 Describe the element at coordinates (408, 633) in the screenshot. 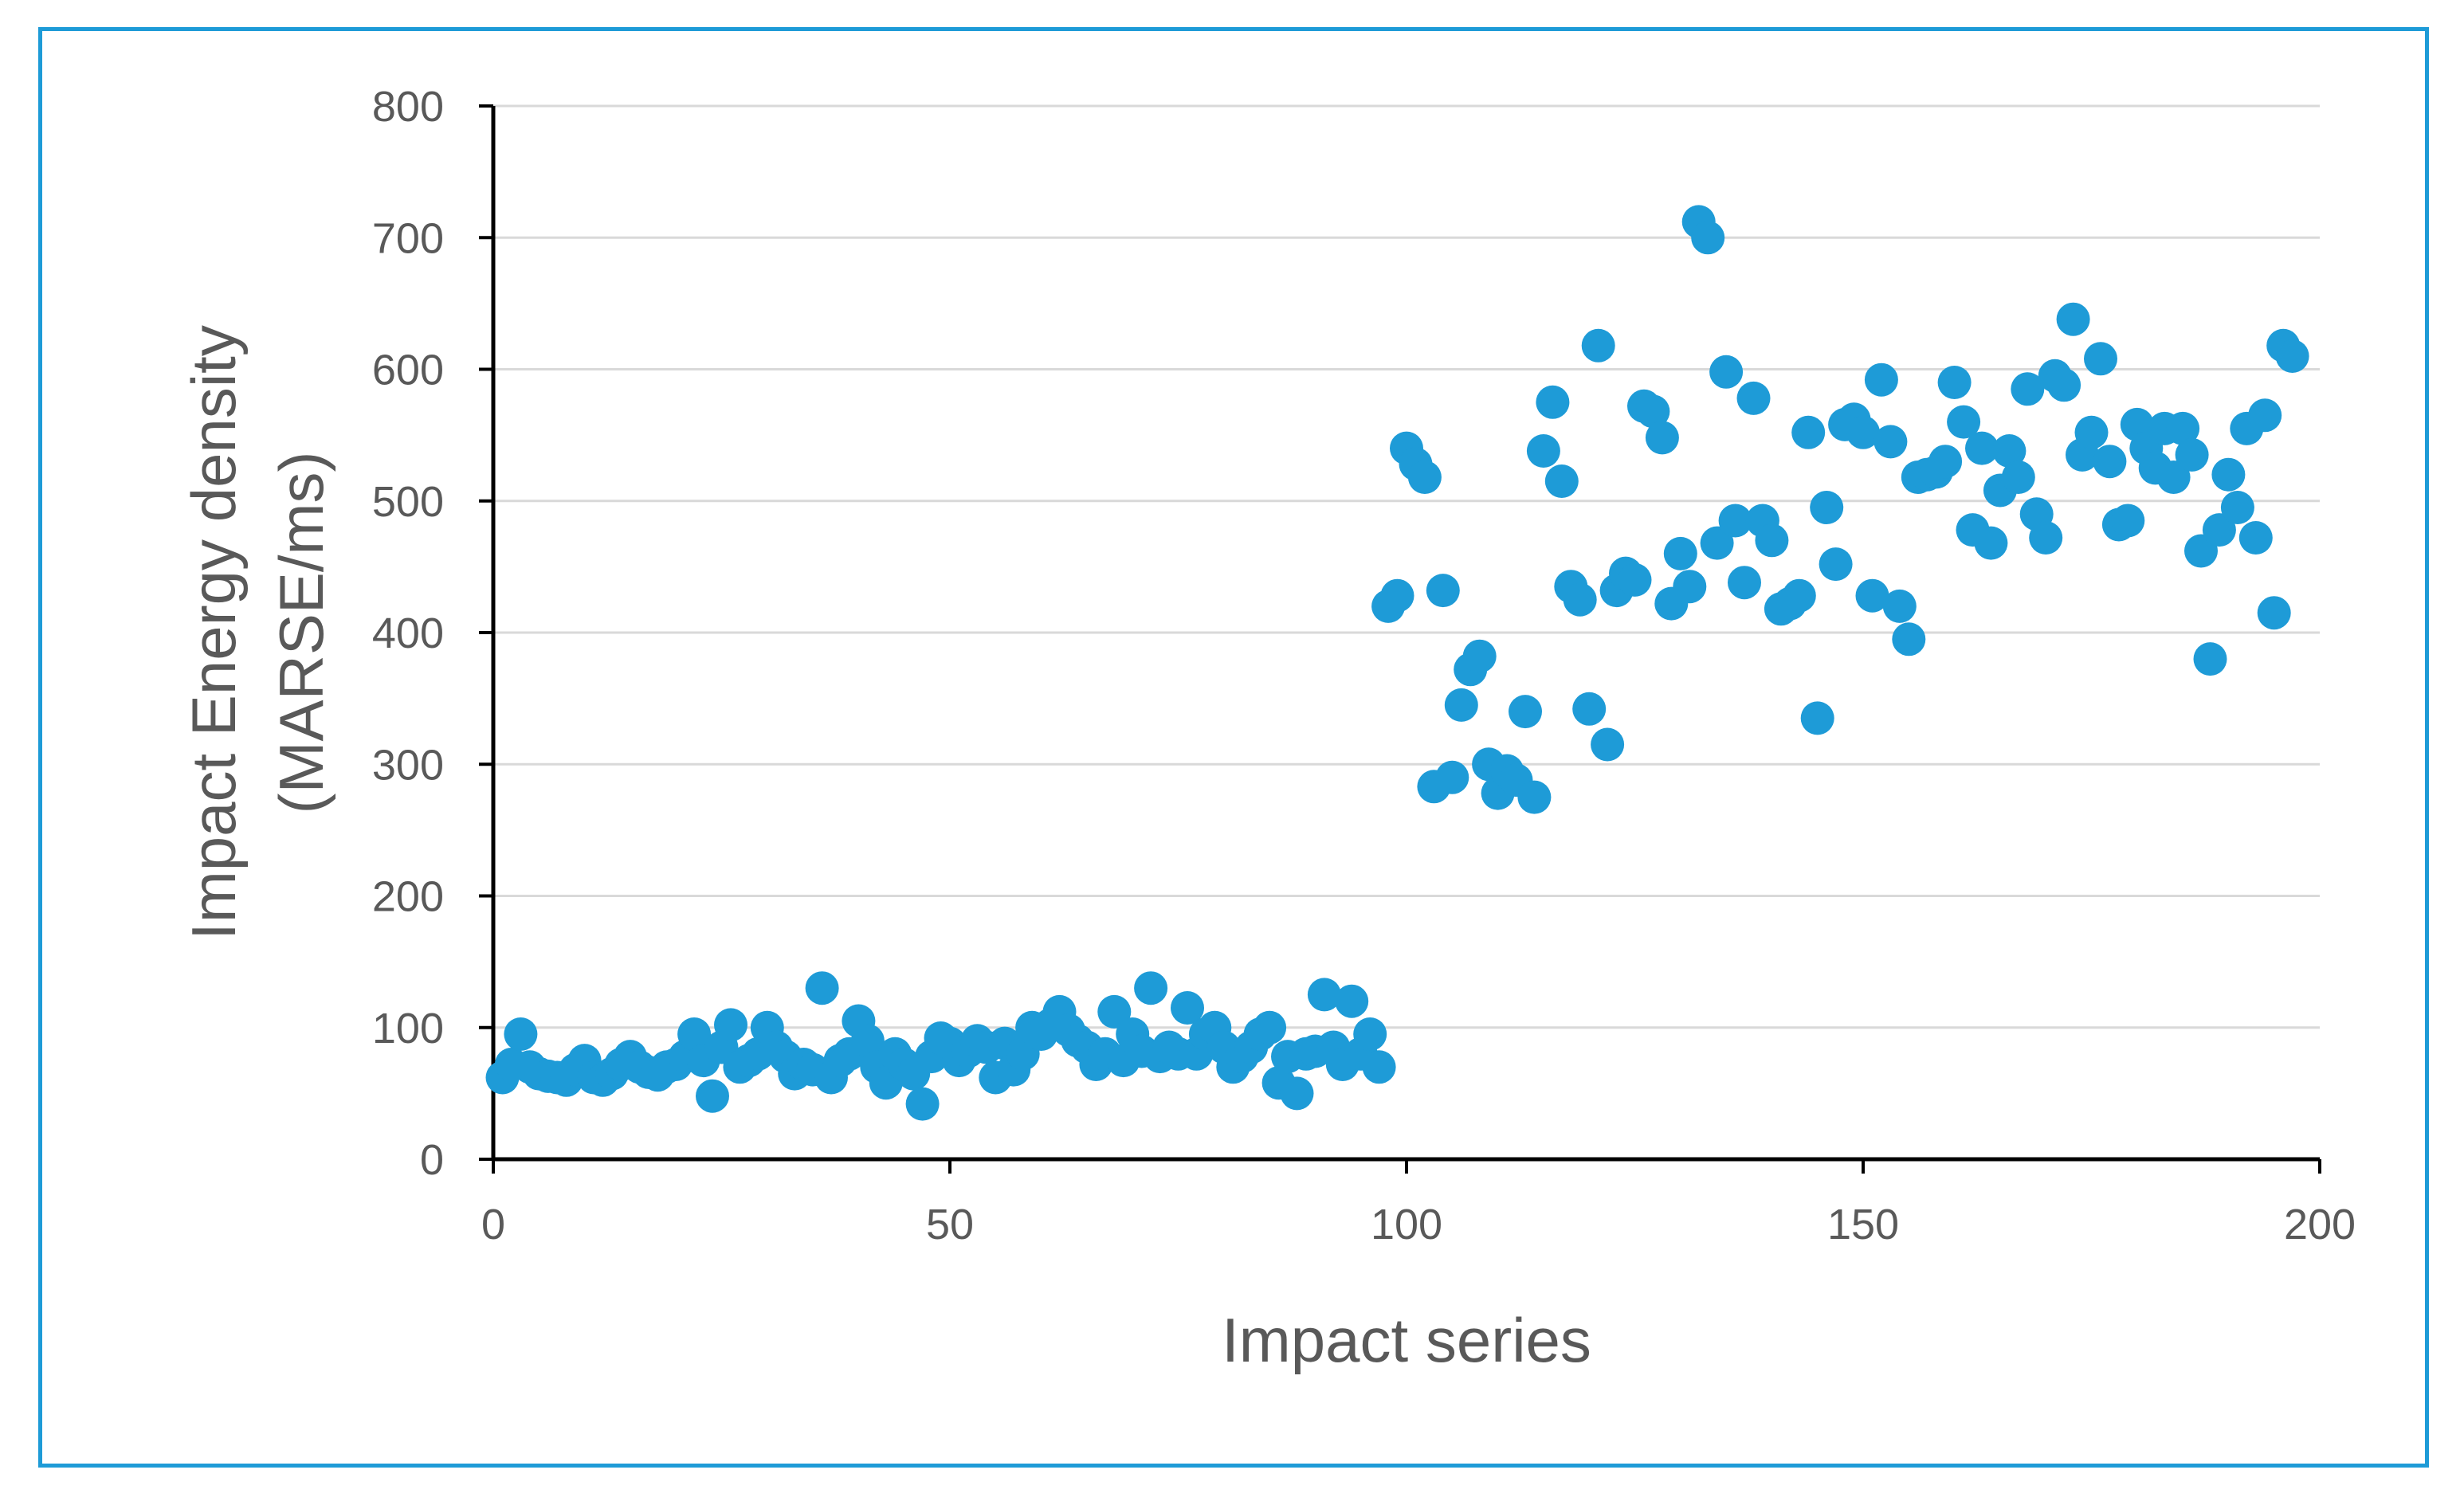

I see `y-tick-label-400: 400` at that location.